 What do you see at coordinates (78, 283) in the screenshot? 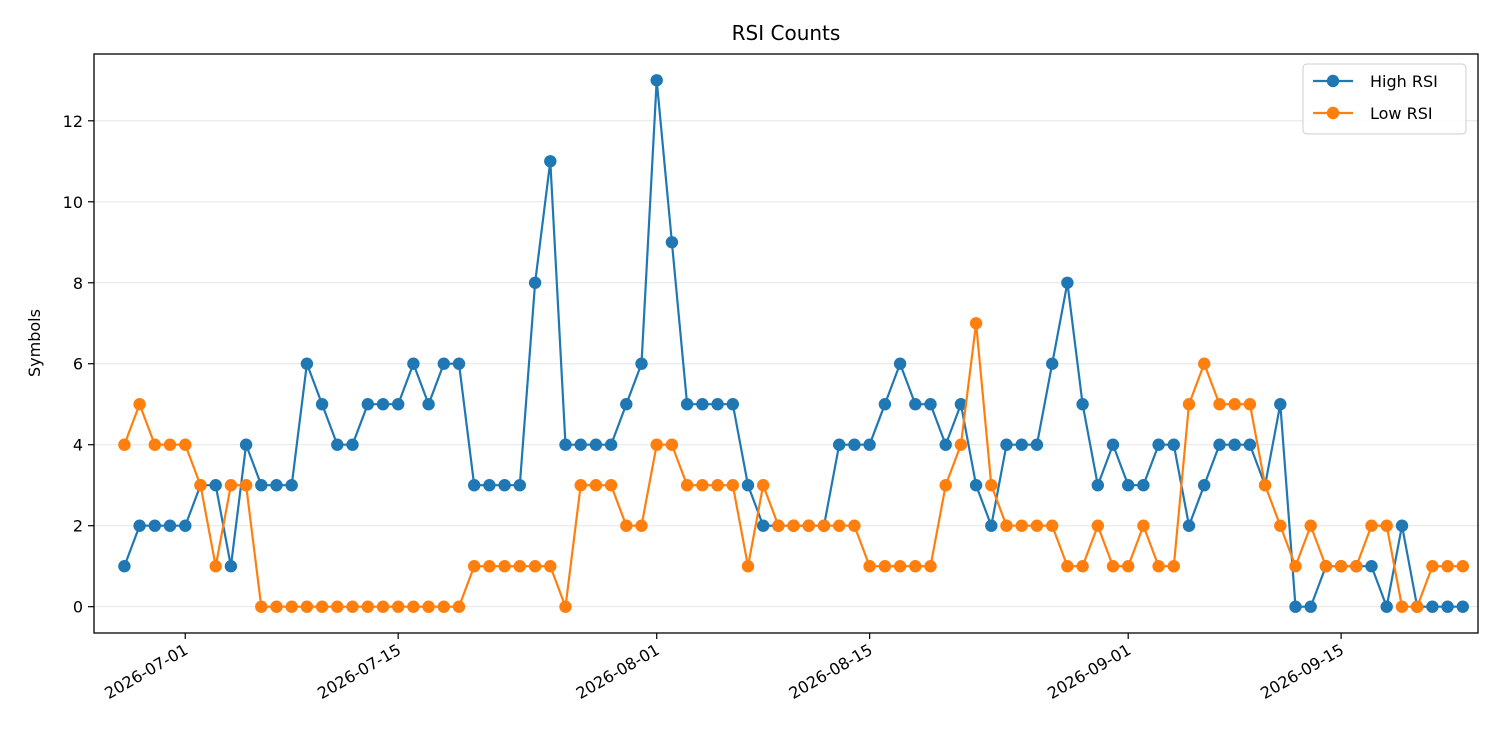
I see `y-tick-label: 8` at bounding box center [78, 283].